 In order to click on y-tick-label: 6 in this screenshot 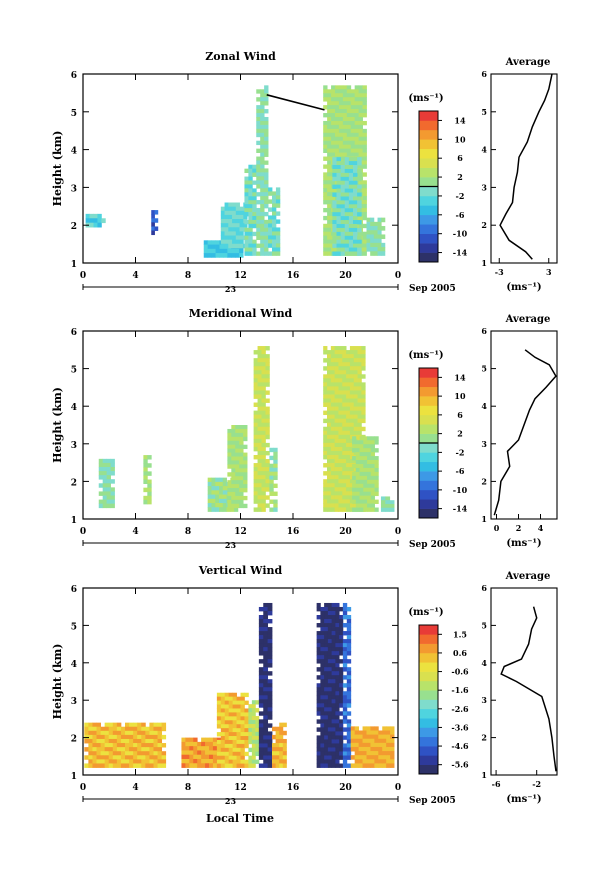, I will do `click(74, 76)`.